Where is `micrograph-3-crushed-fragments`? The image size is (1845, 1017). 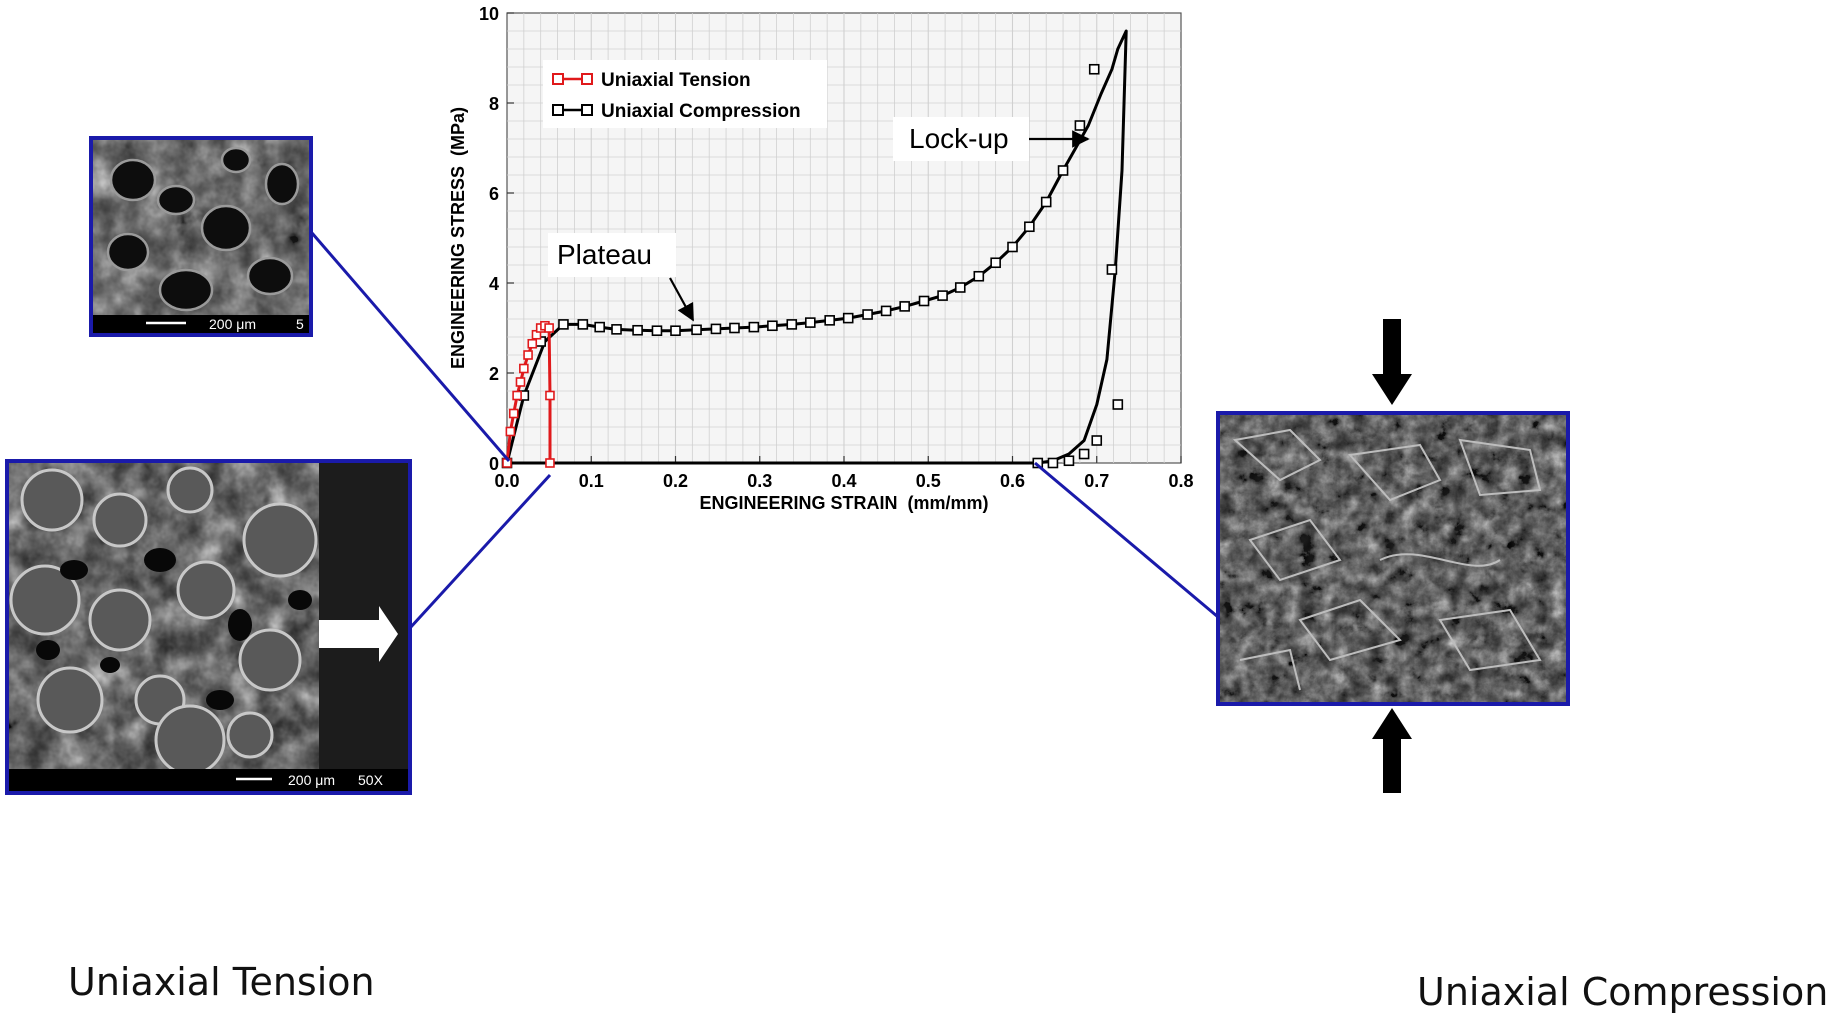 micrograph-3-crushed-fragments is located at coordinates (1387, 559).